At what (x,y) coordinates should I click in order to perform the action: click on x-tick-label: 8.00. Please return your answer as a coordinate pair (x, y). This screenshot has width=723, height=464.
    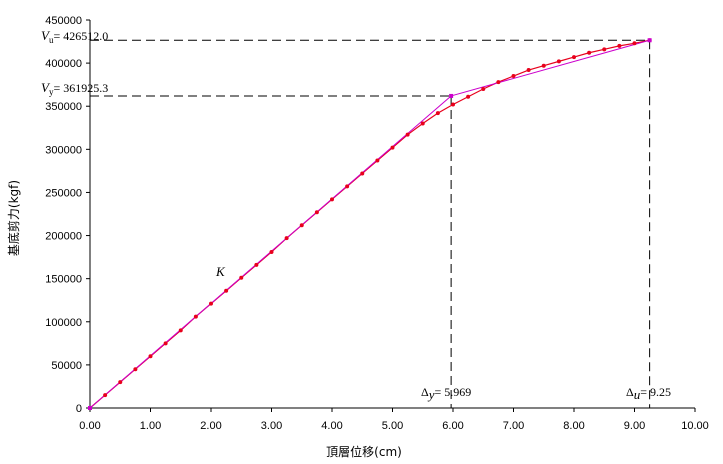
    Looking at the image, I should click on (573, 426).